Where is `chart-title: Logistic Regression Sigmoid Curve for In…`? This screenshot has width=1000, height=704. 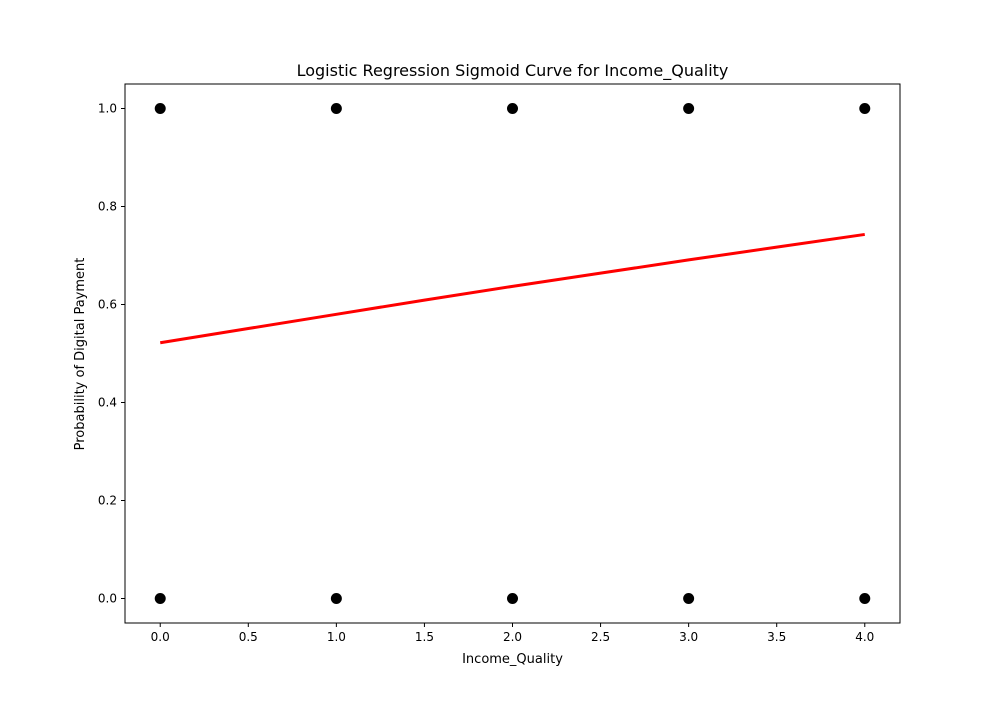 chart-title: Logistic Regression Sigmoid Curve for In… is located at coordinates (513, 71).